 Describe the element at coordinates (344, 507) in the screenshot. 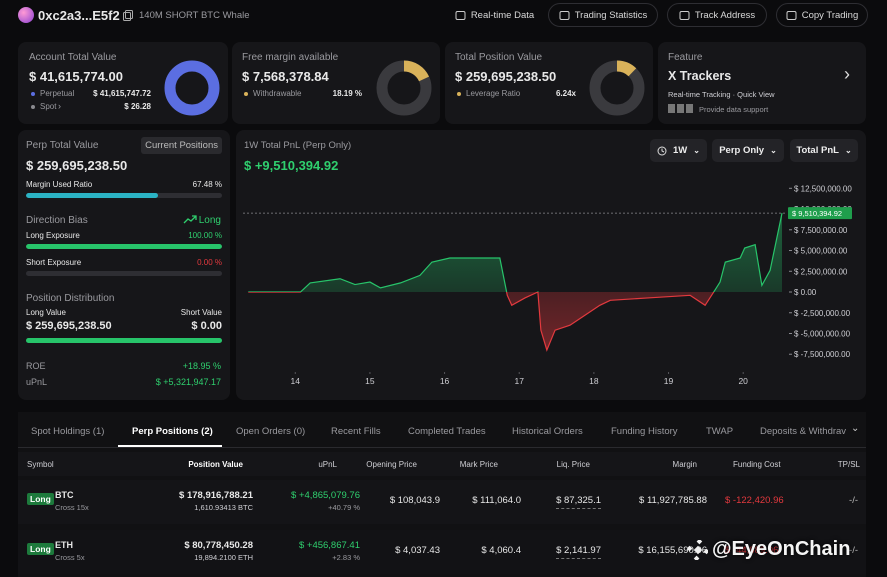

I see `roe: +40.79 %` at that location.